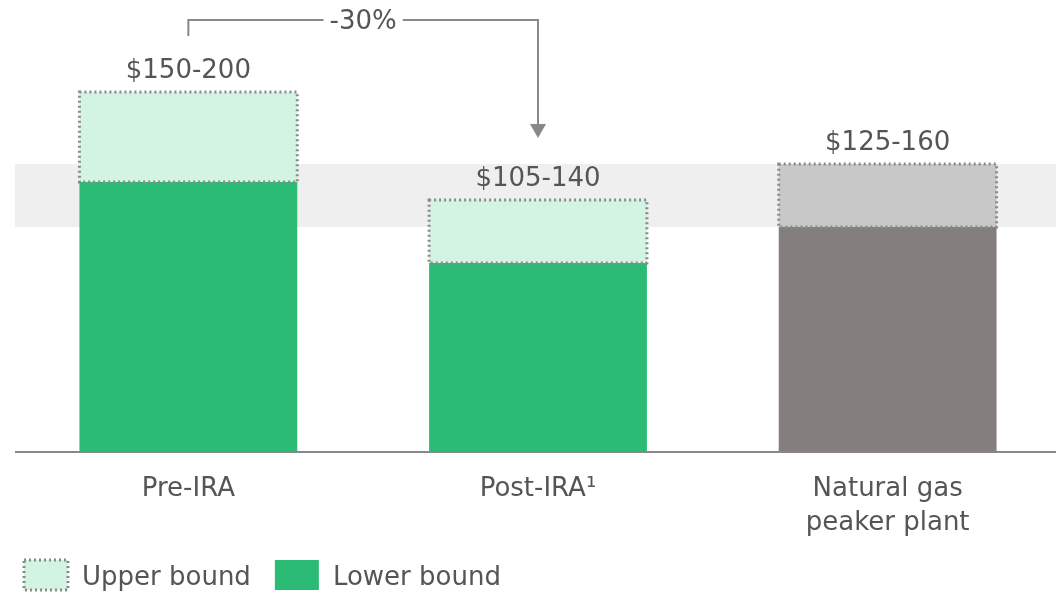 The width and height of the screenshot is (1056, 594). Describe the element at coordinates (363, 20) in the screenshot. I see `text: -30%` at that location.